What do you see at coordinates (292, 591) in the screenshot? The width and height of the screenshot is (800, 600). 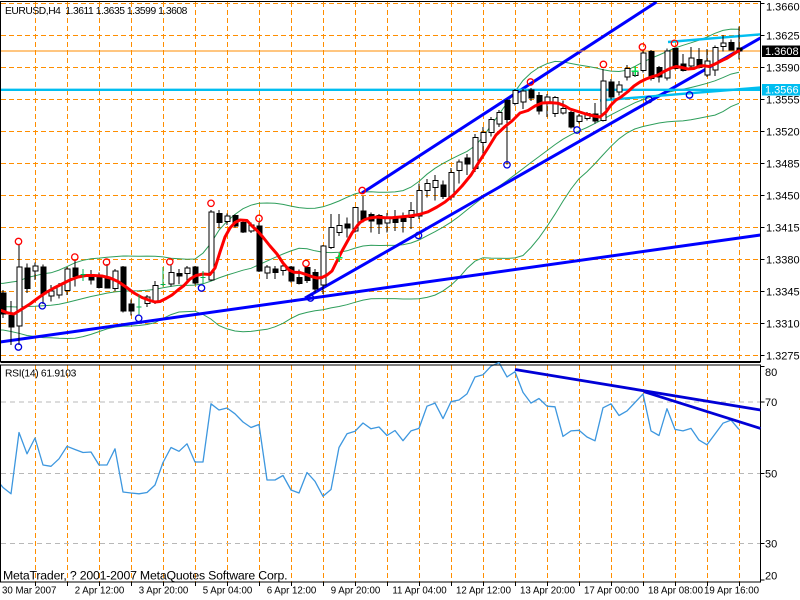 I see `svg-text: 6 Apr 12:00` at bounding box center [292, 591].